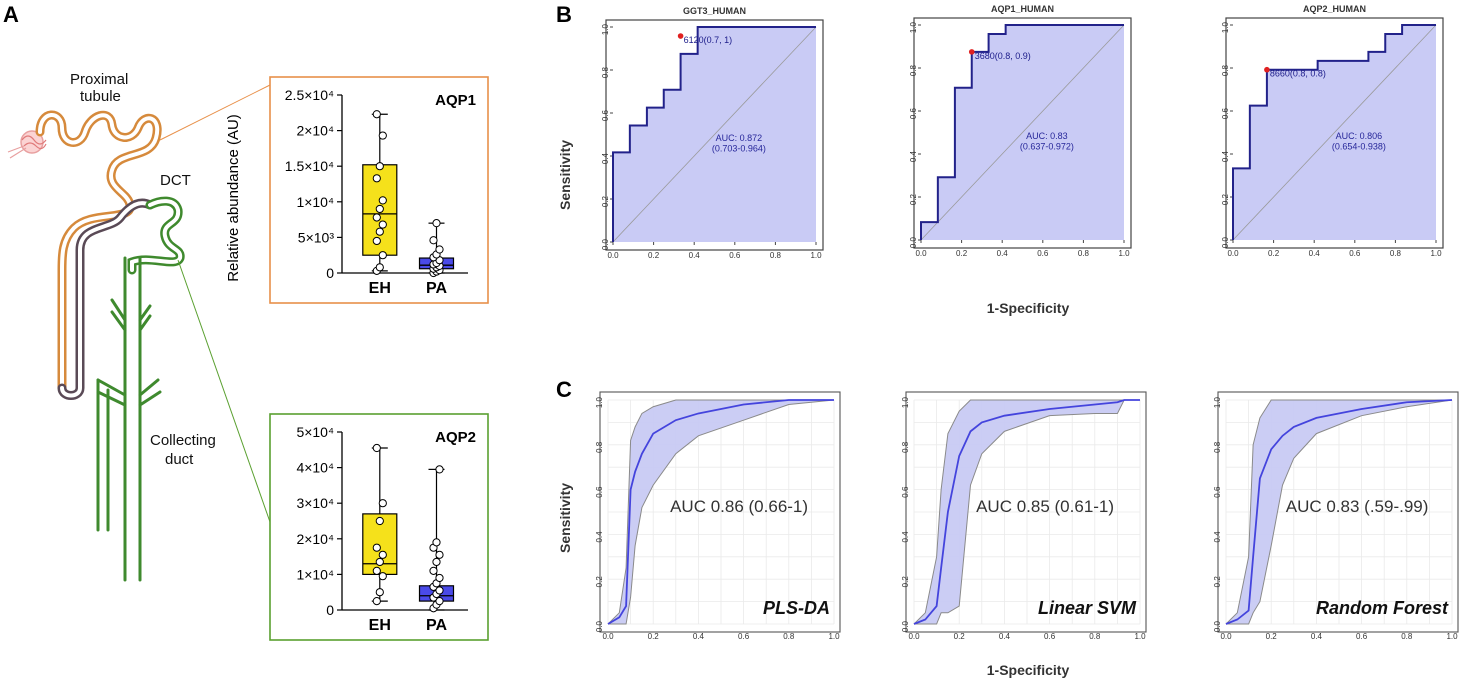  Describe the element at coordinates (1359, 136) in the screenshot. I see `auc-label: AUC: 0.806` at that location.